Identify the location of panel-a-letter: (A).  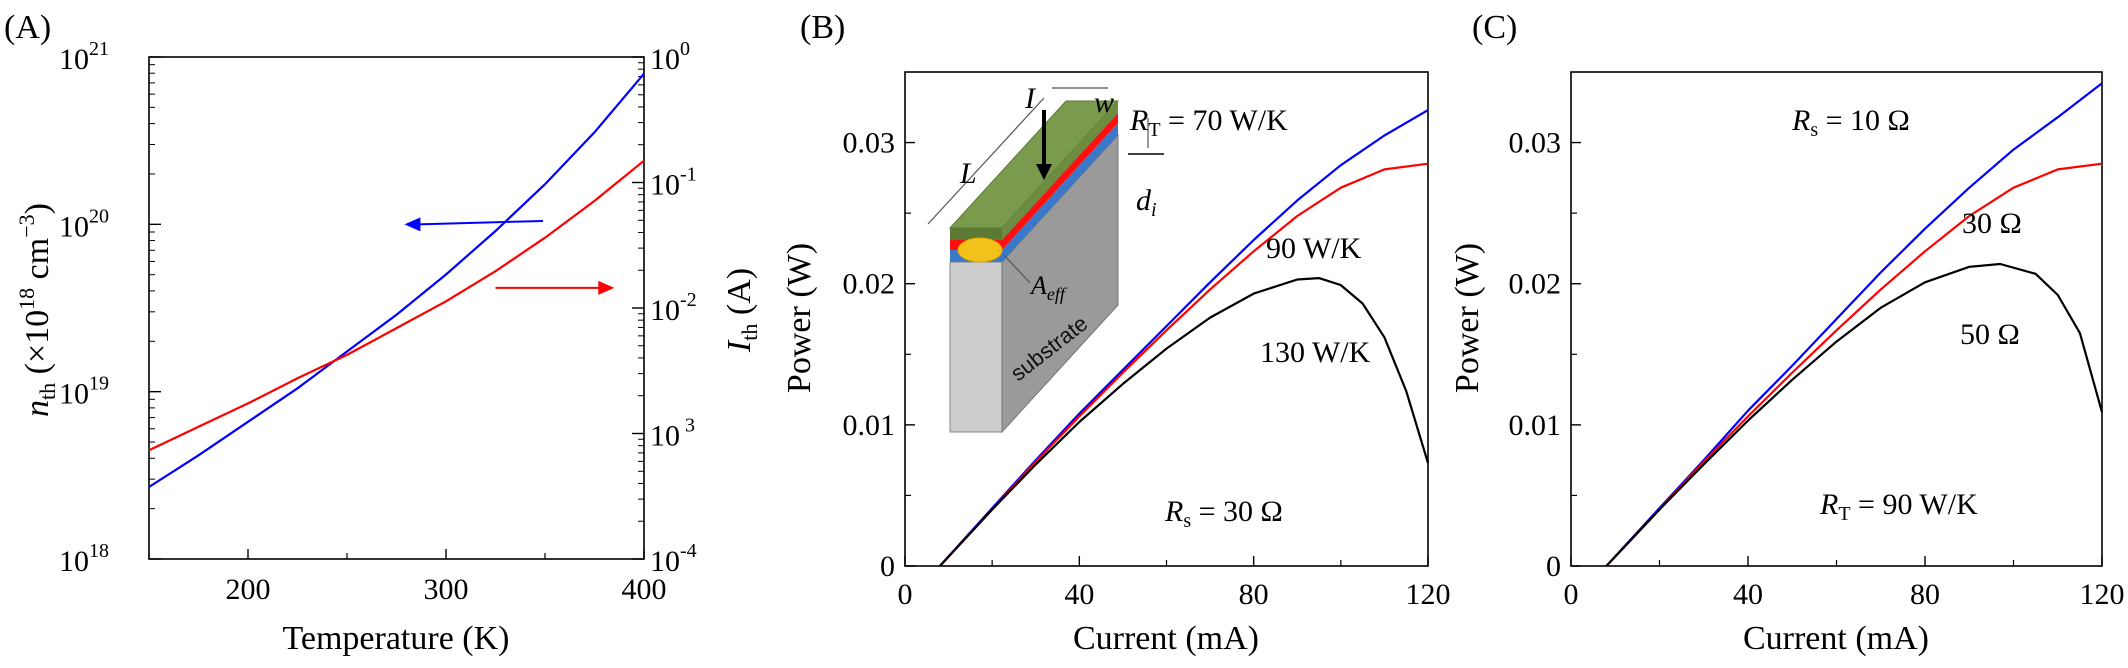
(27, 27).